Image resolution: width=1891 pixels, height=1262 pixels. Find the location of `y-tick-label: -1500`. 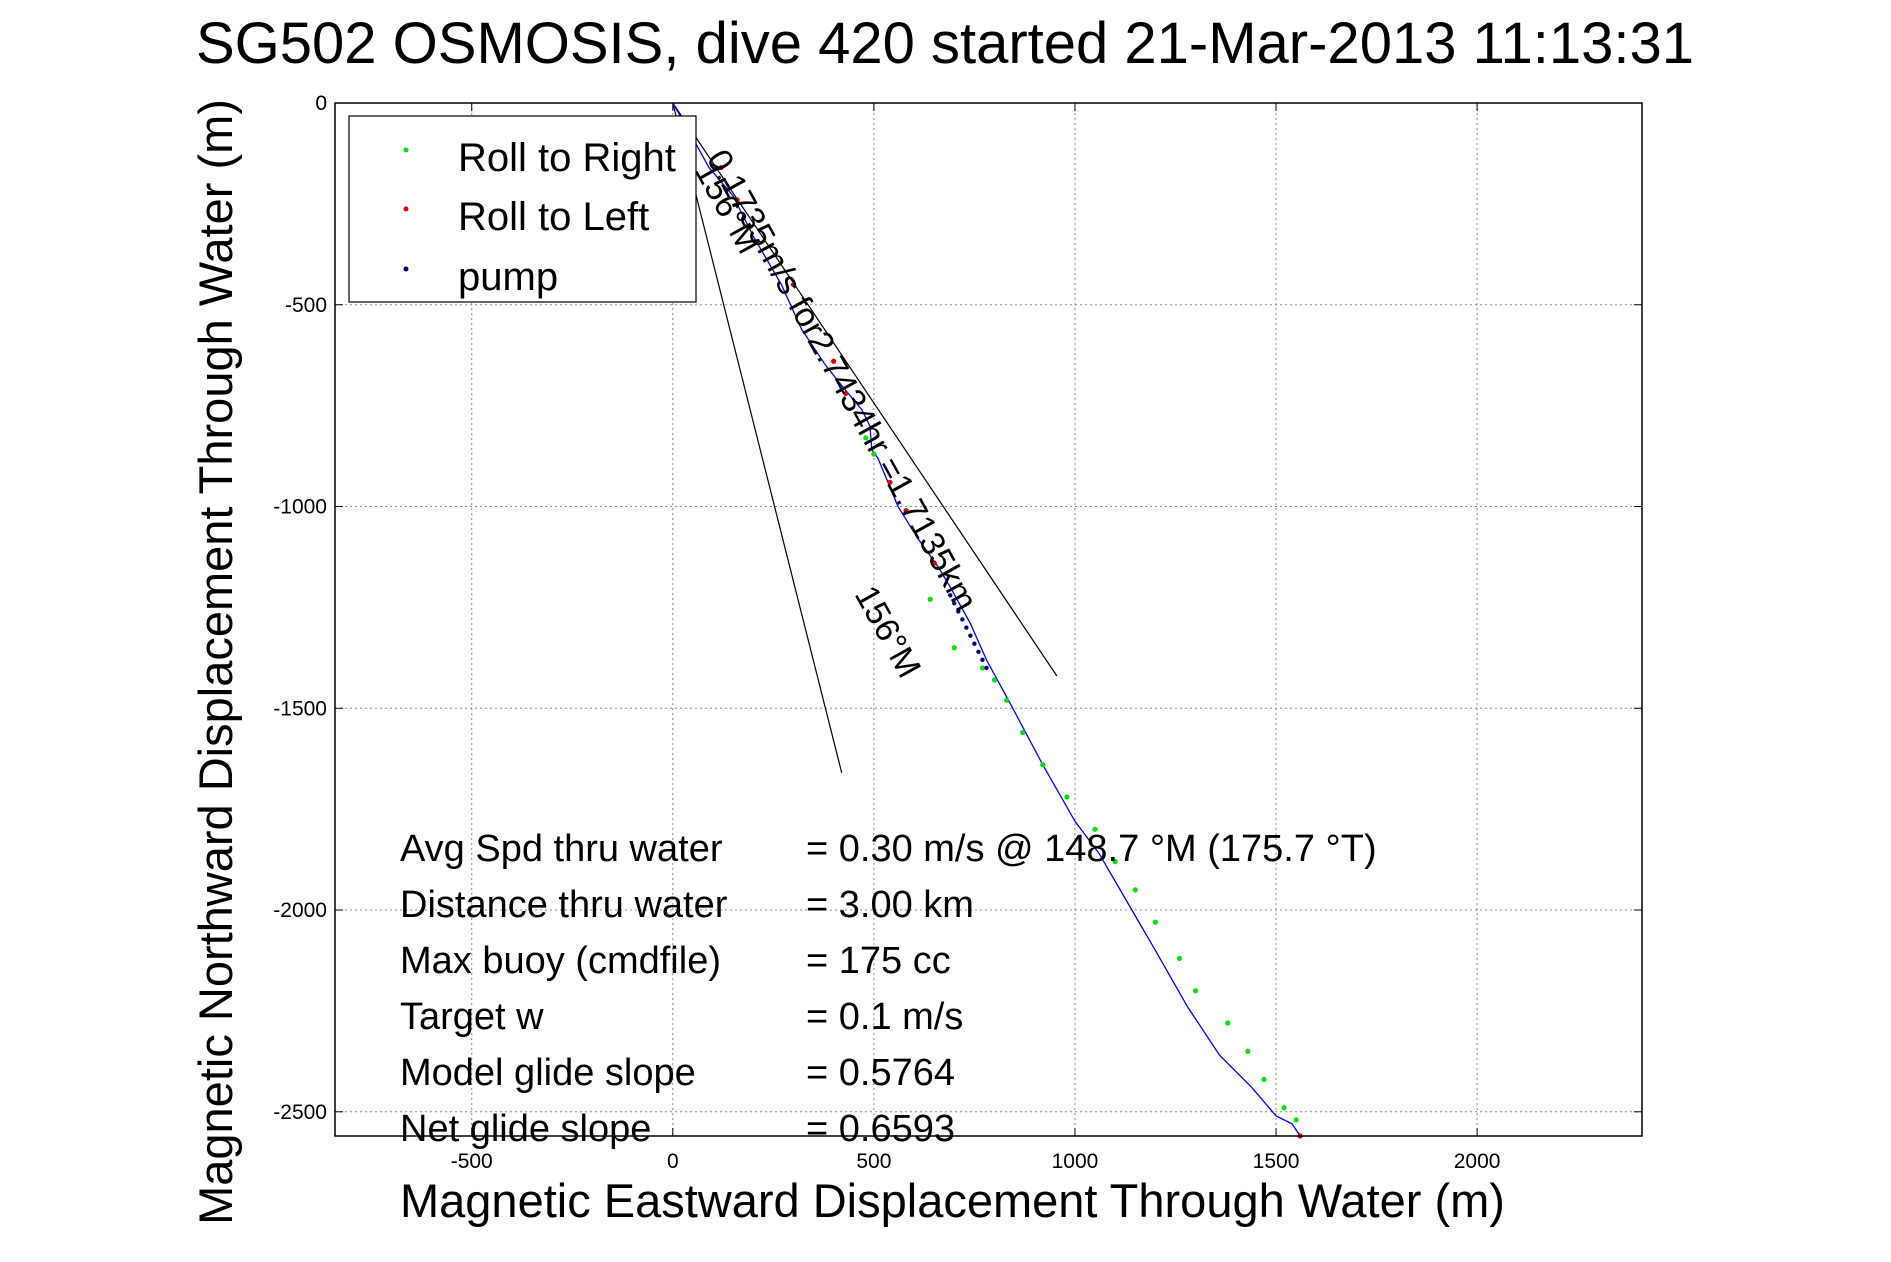

y-tick-label: -1500 is located at coordinates (300, 708).